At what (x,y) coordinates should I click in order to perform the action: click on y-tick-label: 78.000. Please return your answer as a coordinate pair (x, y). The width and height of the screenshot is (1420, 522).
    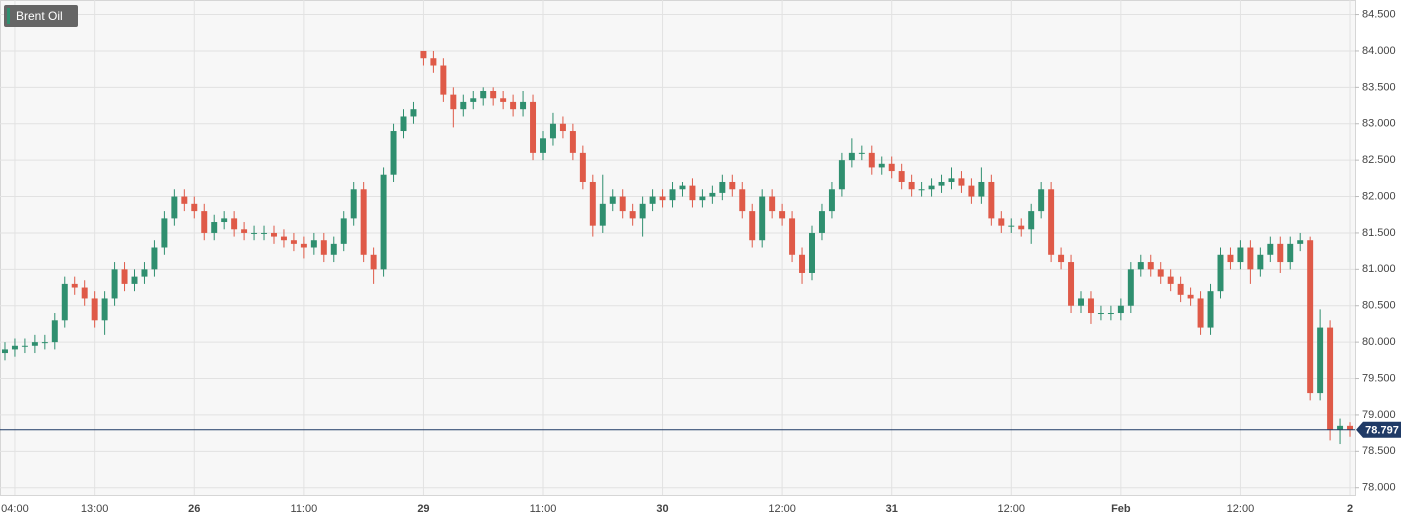
    Looking at the image, I should click on (1379, 488).